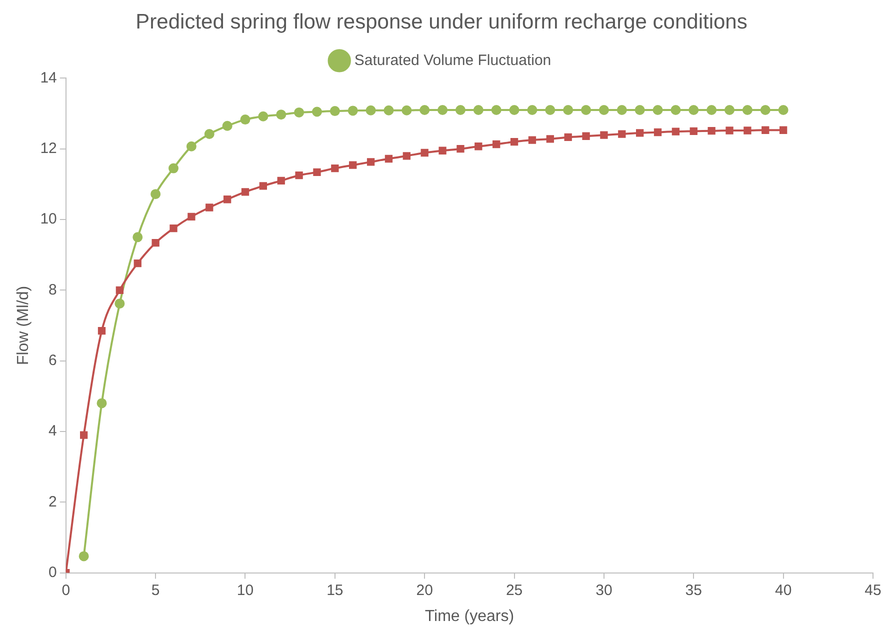  What do you see at coordinates (66, 590) in the screenshot?
I see `x-tick-label: 0` at bounding box center [66, 590].